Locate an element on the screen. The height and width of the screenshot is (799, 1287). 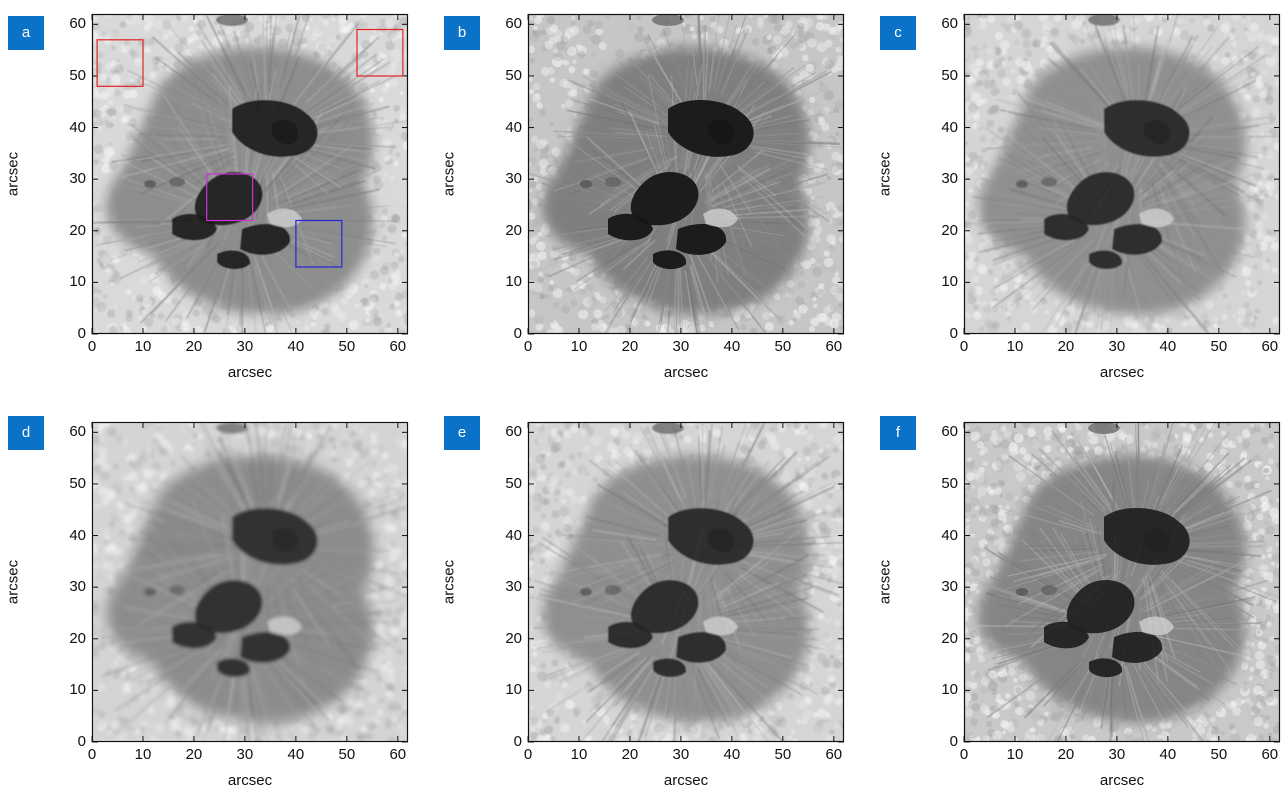
panel-label-badge: e is located at coordinates (462, 433).